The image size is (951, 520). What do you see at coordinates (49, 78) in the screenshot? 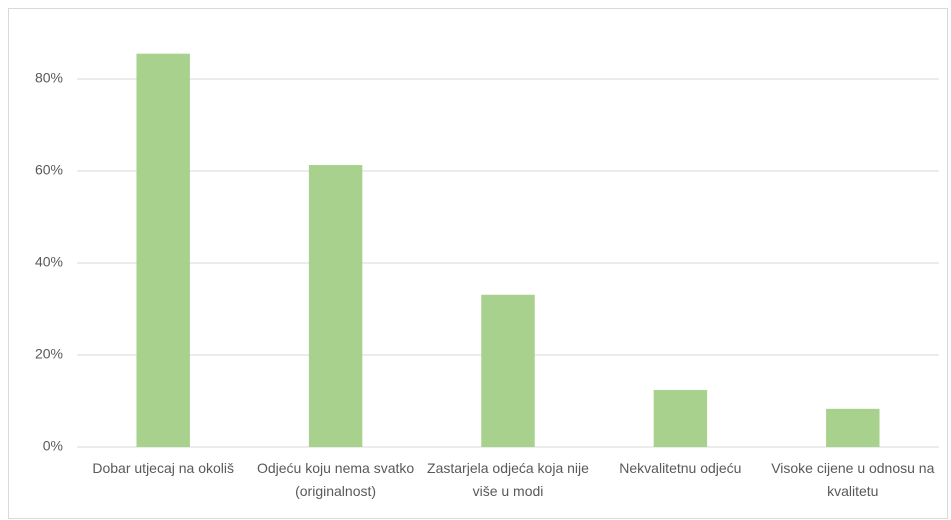
I see `y-tick-label: 80%` at bounding box center [49, 78].